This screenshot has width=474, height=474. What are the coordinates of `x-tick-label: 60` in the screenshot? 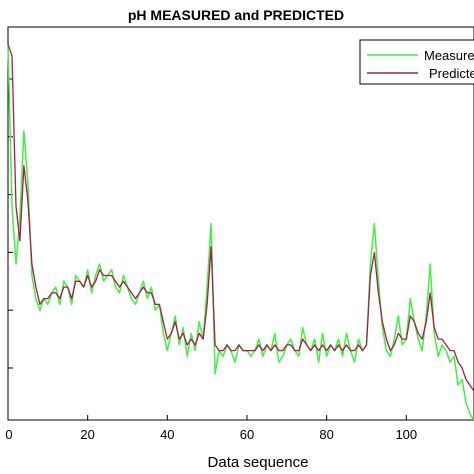 It's located at (247, 434).